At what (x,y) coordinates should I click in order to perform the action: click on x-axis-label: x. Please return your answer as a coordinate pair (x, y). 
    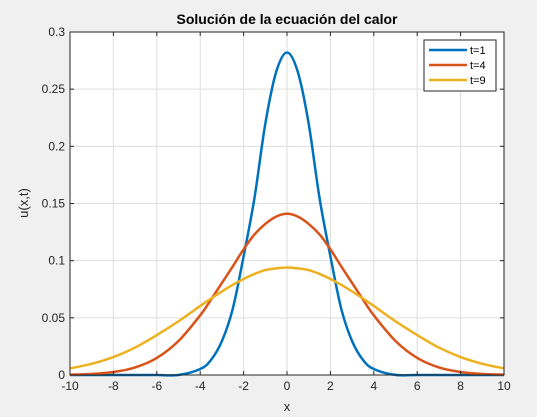
    Looking at the image, I should click on (287, 406).